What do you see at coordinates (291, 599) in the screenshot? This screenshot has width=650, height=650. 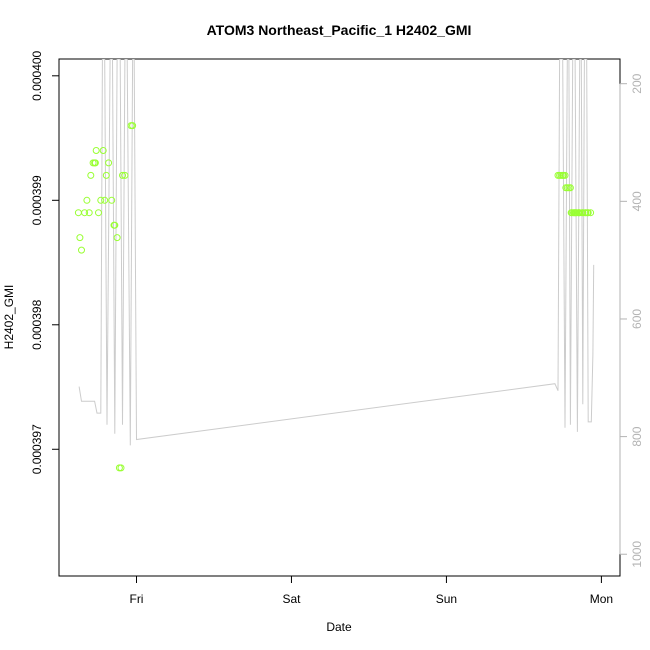 I see `x-tick-label: Sat` at bounding box center [291, 599].